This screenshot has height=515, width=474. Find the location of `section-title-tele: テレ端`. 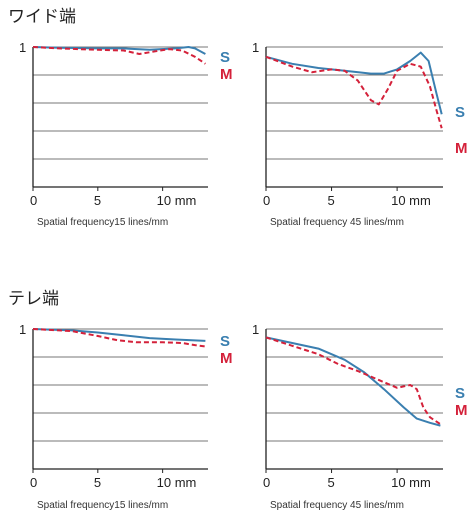

section-title-tele: テレ端 is located at coordinates (33, 299).